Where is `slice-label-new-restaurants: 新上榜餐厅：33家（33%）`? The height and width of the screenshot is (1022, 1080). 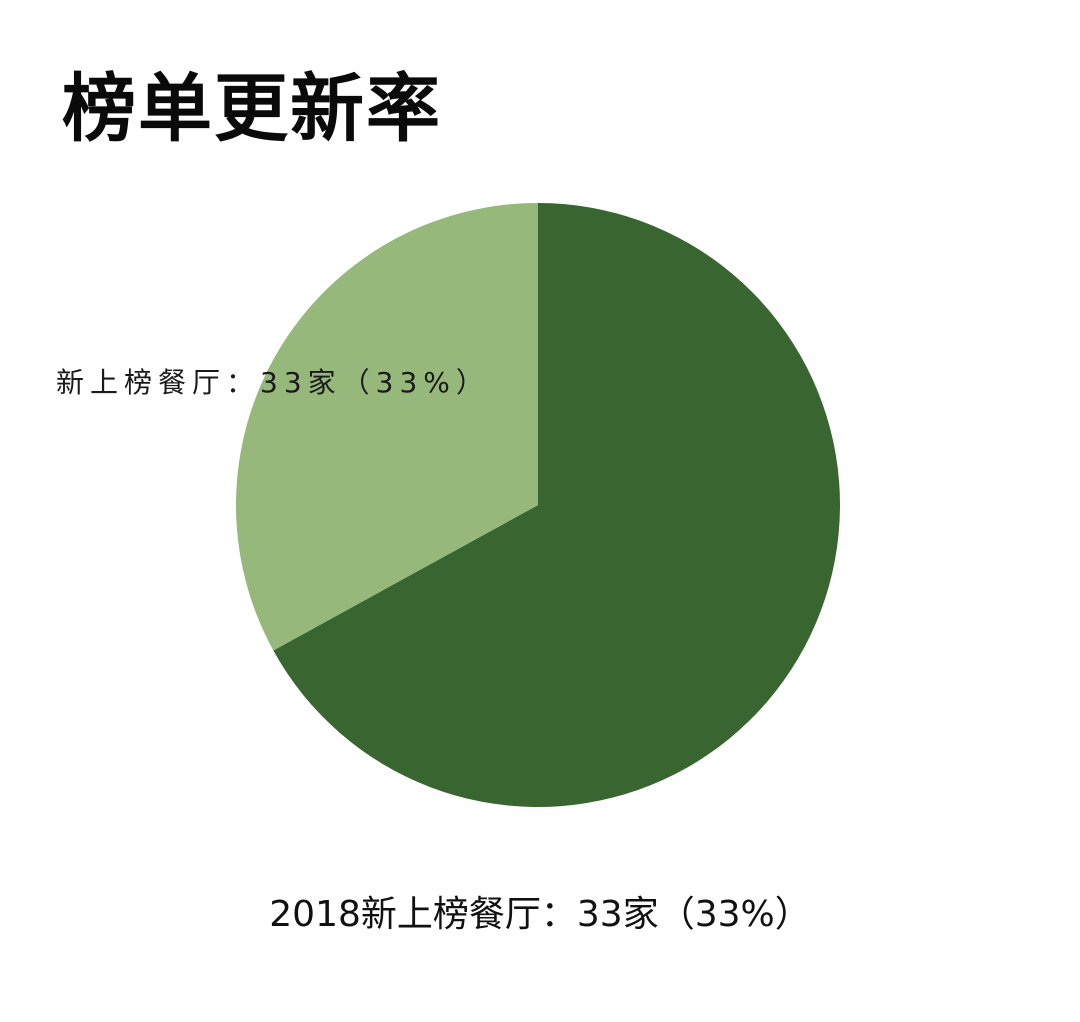 slice-label-new-restaurants: 新上榜餐厅：33家（33%） is located at coordinates (273, 382).